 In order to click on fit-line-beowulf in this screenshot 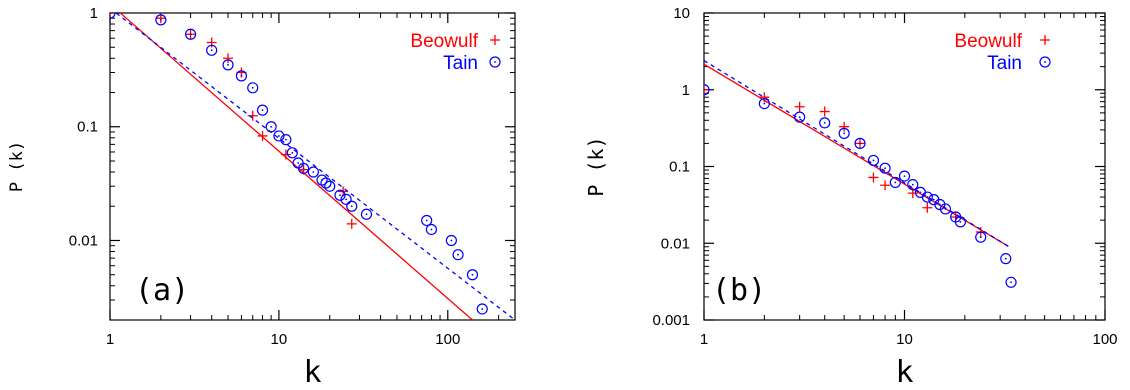, I will do `click(856, 155)`.